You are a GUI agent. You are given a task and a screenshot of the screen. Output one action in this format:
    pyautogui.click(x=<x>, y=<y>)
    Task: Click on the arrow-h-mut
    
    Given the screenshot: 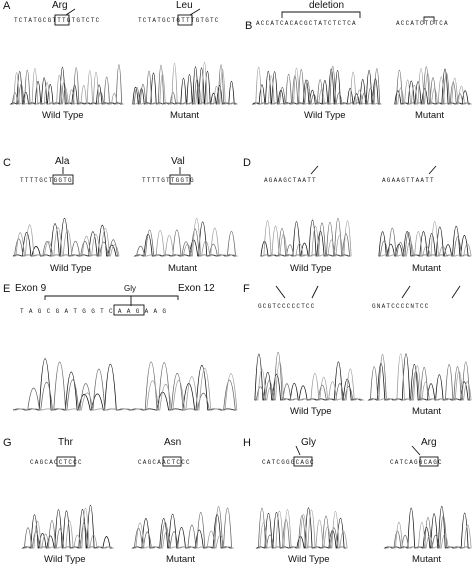 What is the action you would take?
    pyautogui.click(x=416, y=450)
    